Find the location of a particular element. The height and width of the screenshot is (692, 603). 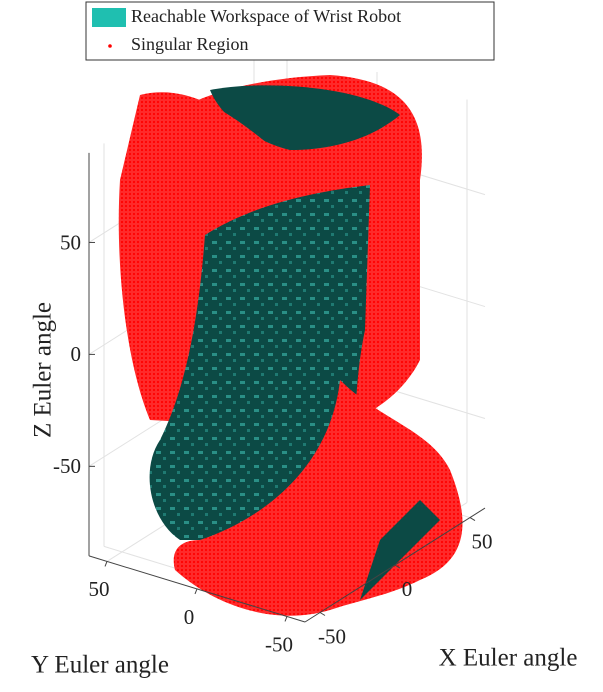

z-tick-label: -50 is located at coordinates (67, 466).